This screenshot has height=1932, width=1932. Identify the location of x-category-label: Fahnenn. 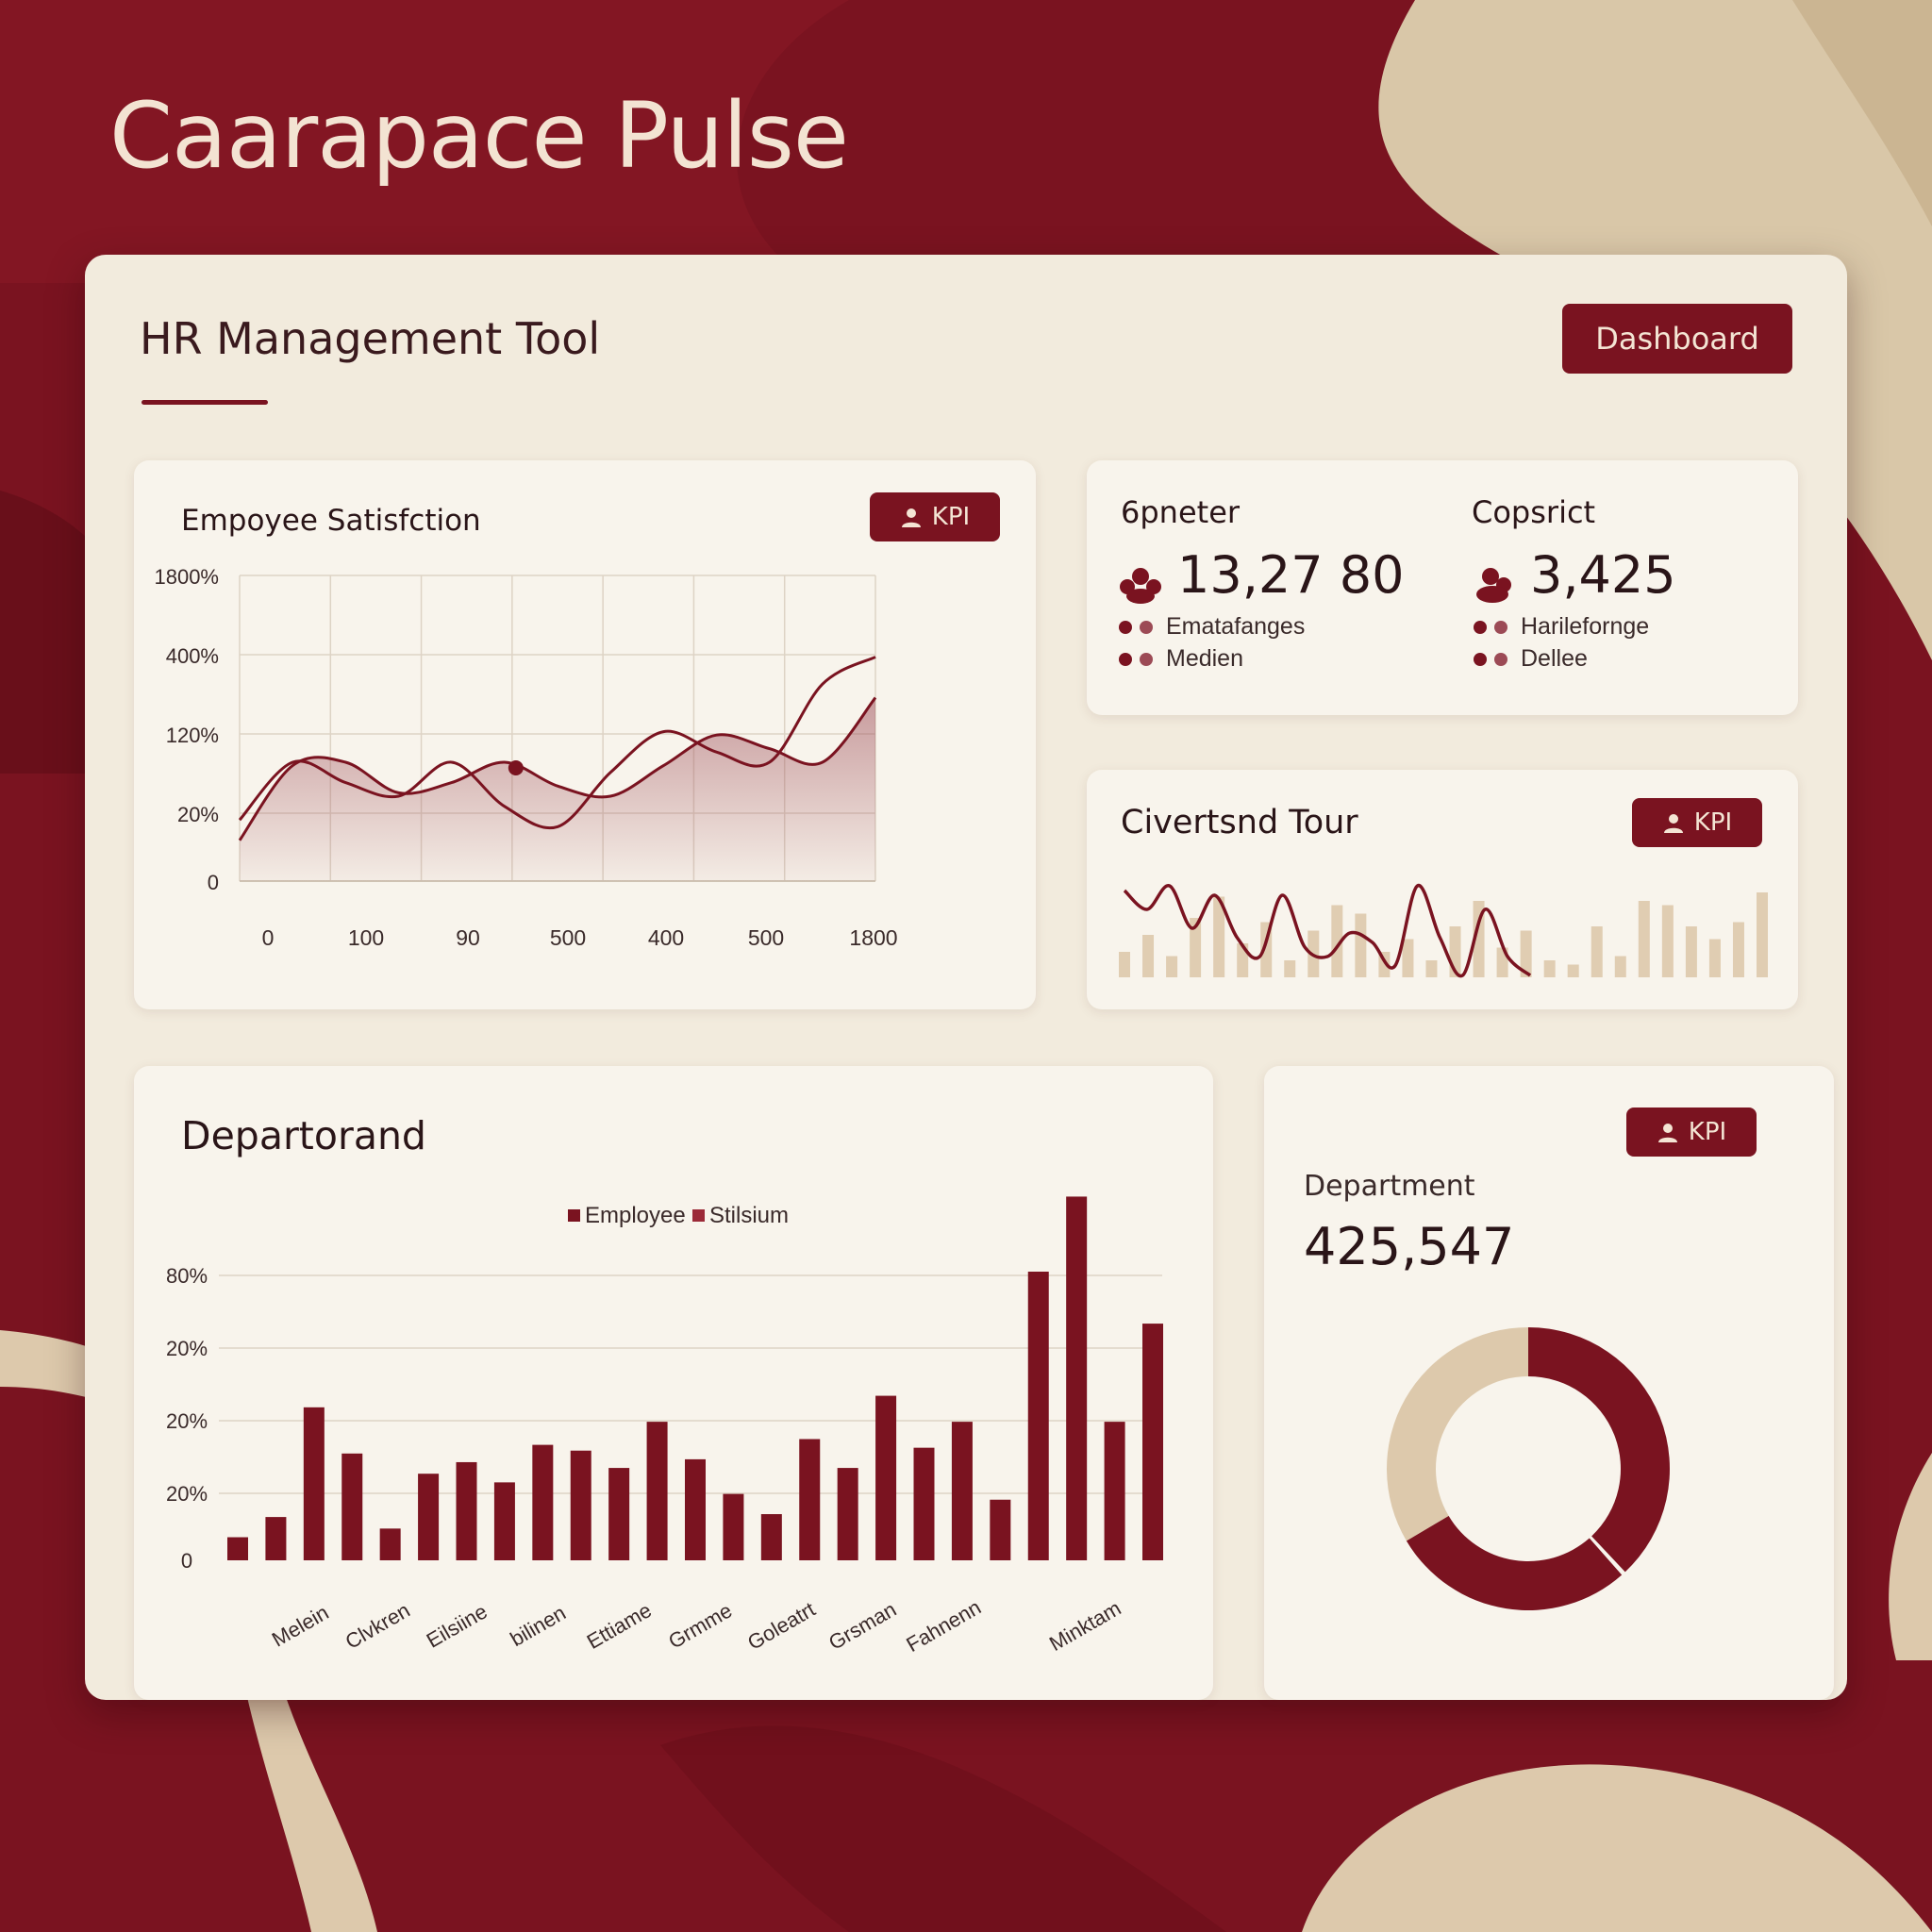
(943, 1626).